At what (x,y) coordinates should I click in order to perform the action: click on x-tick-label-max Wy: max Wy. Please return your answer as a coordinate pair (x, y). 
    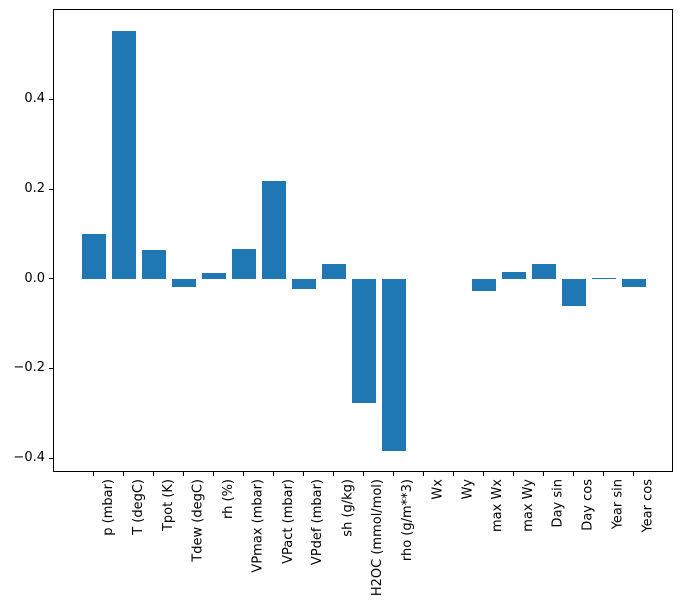
    Looking at the image, I should click on (528, 505).